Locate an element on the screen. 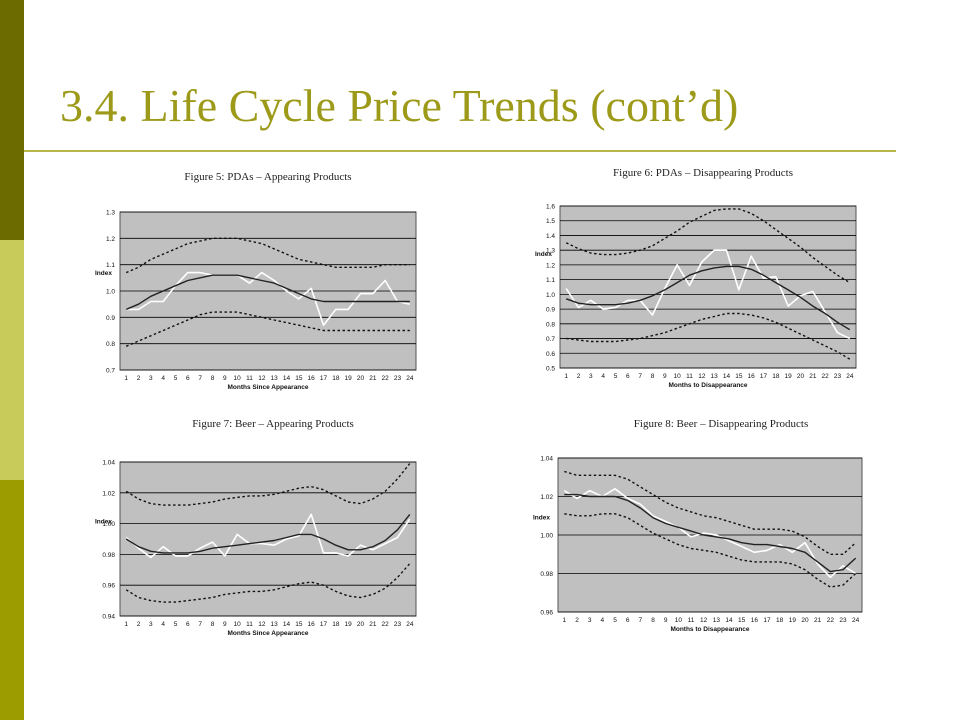  y-tick-label: 1.00 is located at coordinates (108, 524).